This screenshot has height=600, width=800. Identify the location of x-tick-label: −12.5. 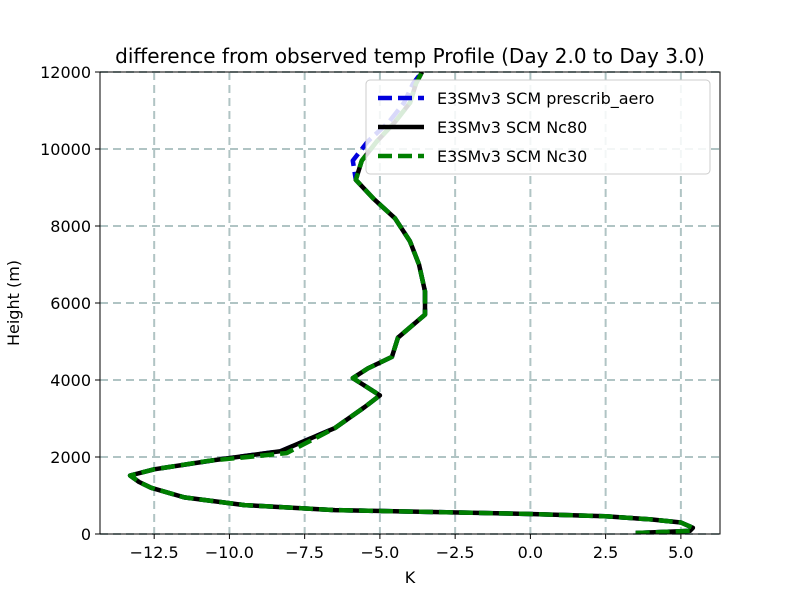
(154, 552).